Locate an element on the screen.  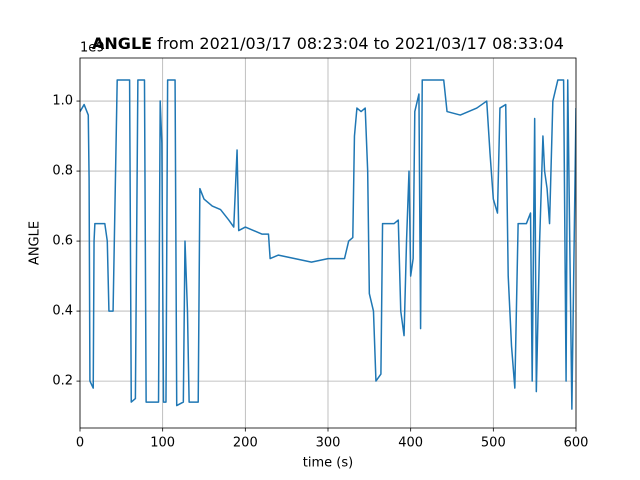
x-tick-label: 300 is located at coordinates (328, 443).